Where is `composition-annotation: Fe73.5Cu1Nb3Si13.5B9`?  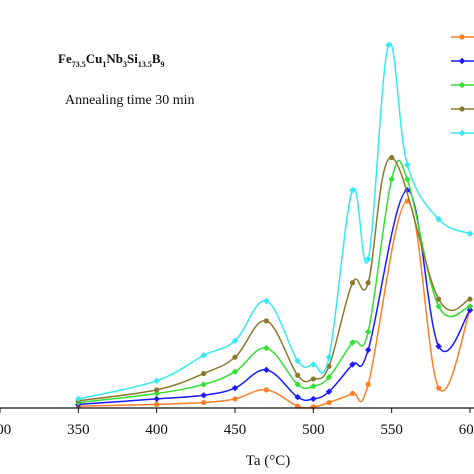
composition-annotation: Fe73.5Cu1Nb3Si13.5B9 is located at coordinates (111, 60).